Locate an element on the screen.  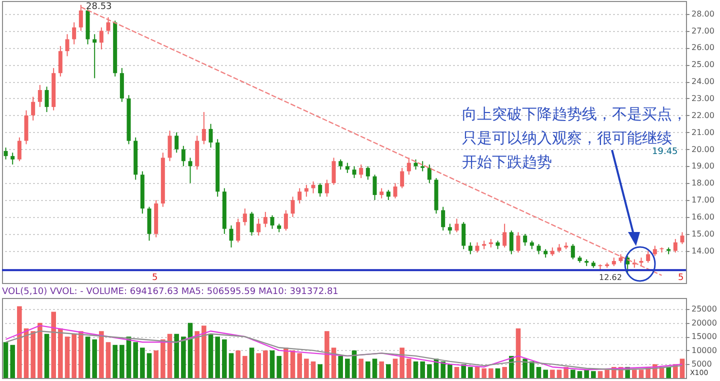
y-tick-label: 21.00 is located at coordinates (703, 132).